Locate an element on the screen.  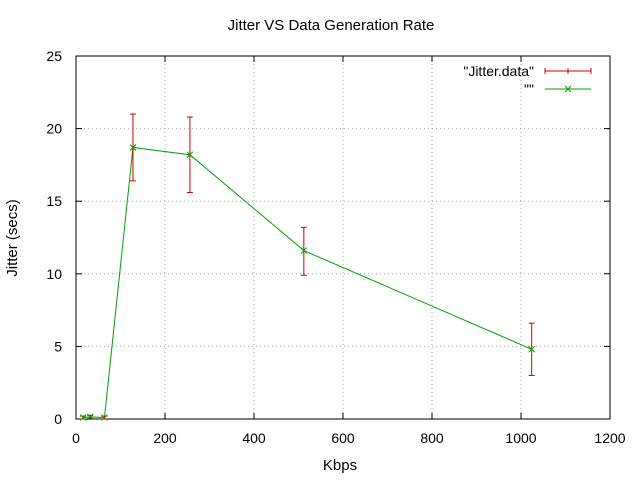
legend-swatch-marker is located at coordinates (568, 89).